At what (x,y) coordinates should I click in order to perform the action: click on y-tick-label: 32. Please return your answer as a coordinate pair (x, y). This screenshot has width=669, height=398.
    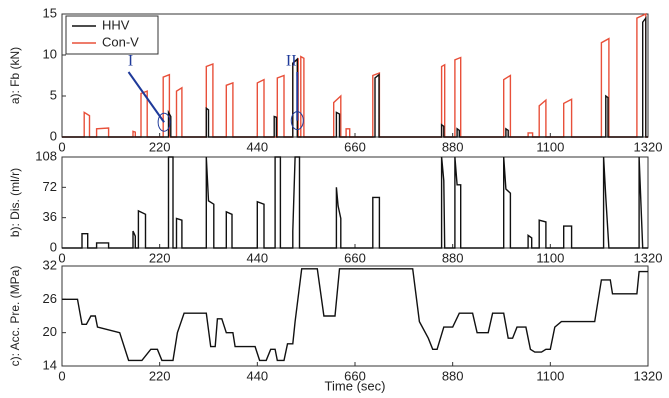
    Looking at the image, I should click on (50, 264).